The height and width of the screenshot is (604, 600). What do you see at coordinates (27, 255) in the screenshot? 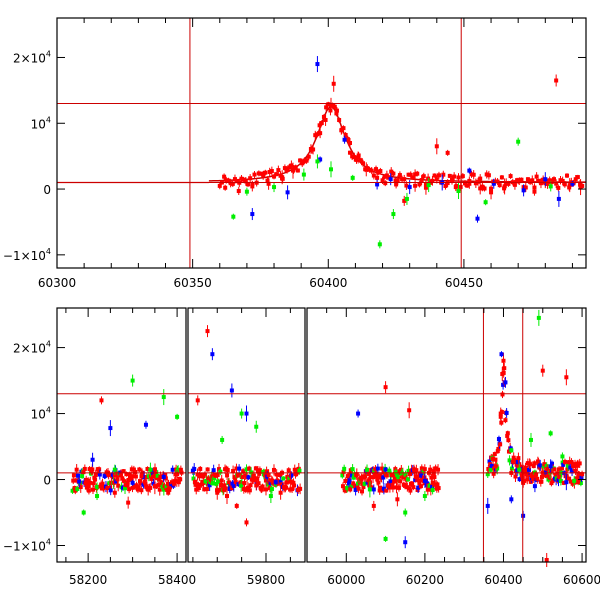
I see `top-y-tick-label: −1×10⁴` at bounding box center [27, 255].